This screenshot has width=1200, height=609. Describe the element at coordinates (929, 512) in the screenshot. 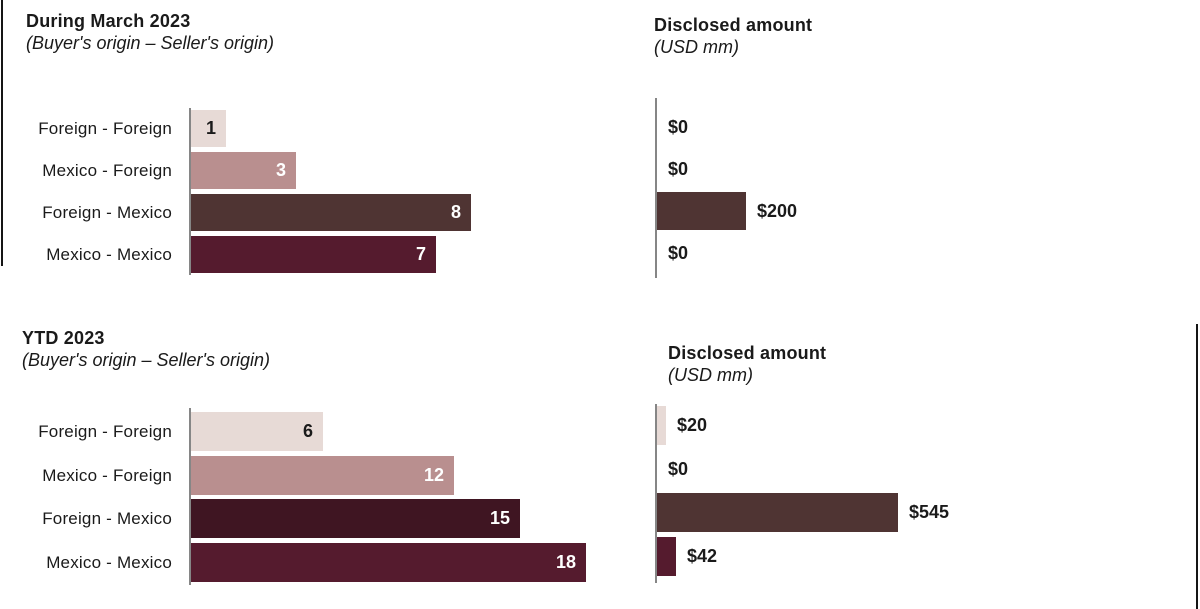

I see `amount-value-label: $545` at that location.